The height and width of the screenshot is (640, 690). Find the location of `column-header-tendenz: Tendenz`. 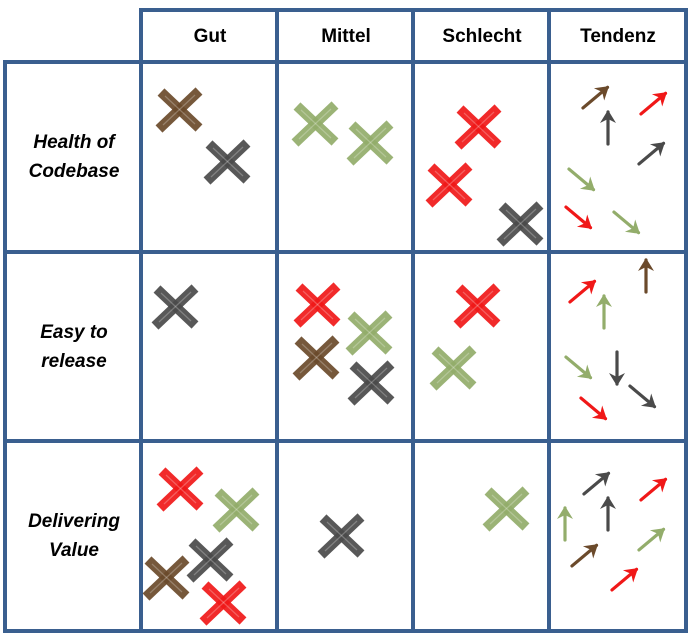

column-header-tendenz: Tendenz is located at coordinates (618, 36).